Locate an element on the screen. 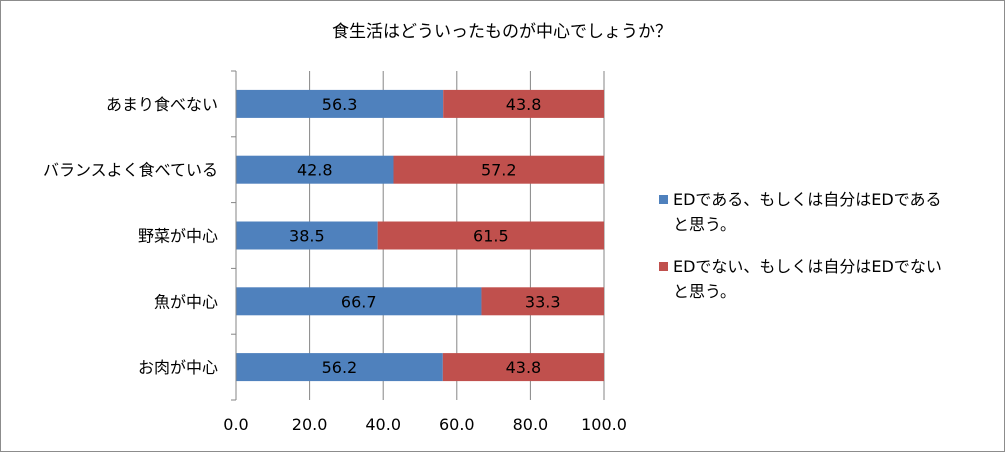  data-label: 56.2 is located at coordinates (340, 367).